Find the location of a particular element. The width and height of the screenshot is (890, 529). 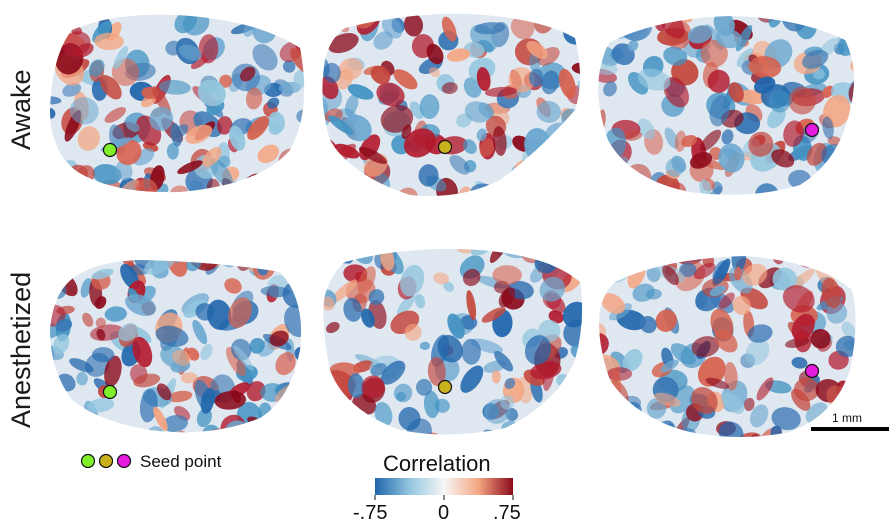

seed-point-legend-label: Seed point is located at coordinates (181, 461).